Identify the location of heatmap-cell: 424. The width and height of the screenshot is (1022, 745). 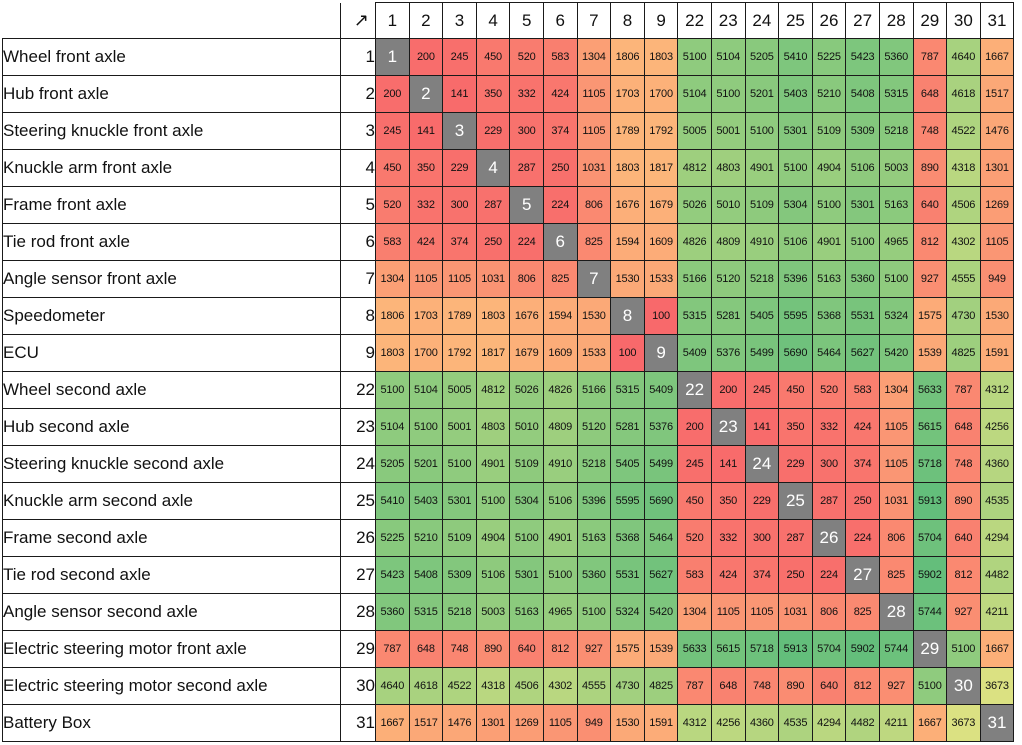
(862, 427).